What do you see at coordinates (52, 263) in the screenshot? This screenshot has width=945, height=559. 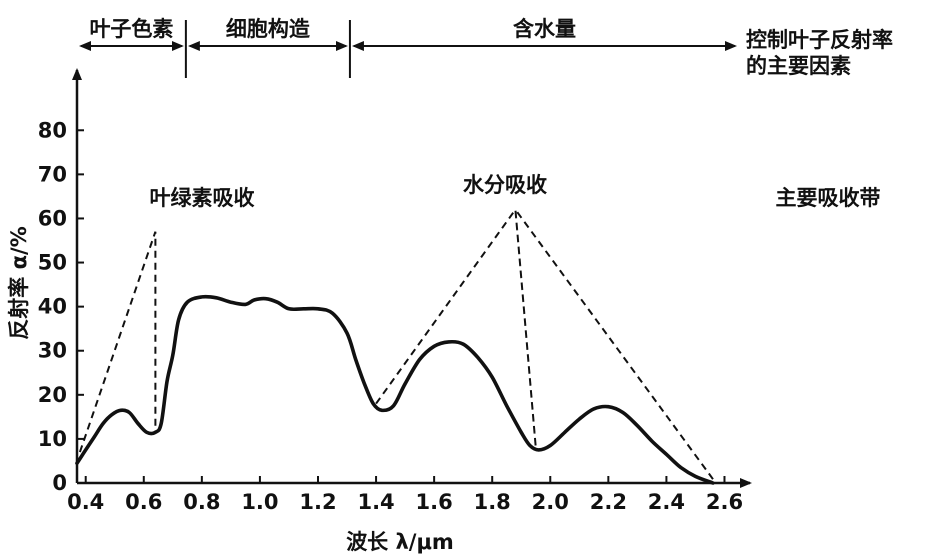 I see `y-tick-label: 50` at bounding box center [52, 263].